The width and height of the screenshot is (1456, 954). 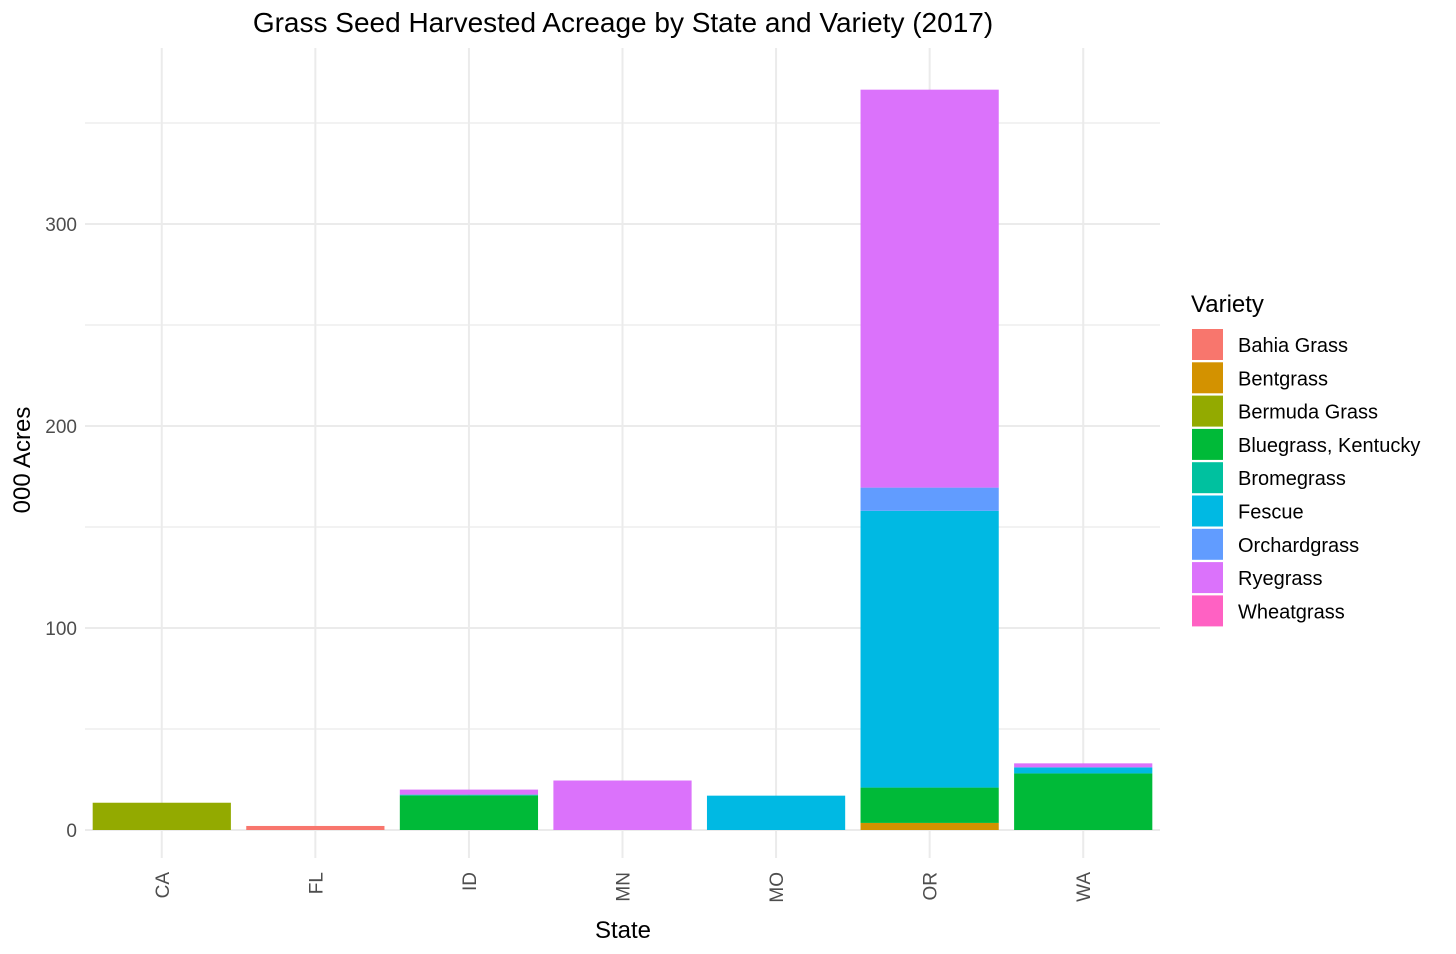 What do you see at coordinates (61, 528) in the screenshot?
I see `y-axis-ticks: 0 100 200 300` at bounding box center [61, 528].